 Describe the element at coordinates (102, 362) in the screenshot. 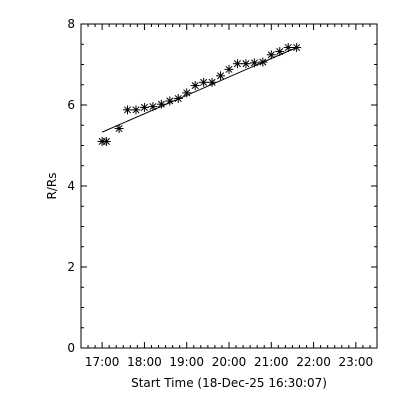

I see `x-tick-label: 17:00` at that location.